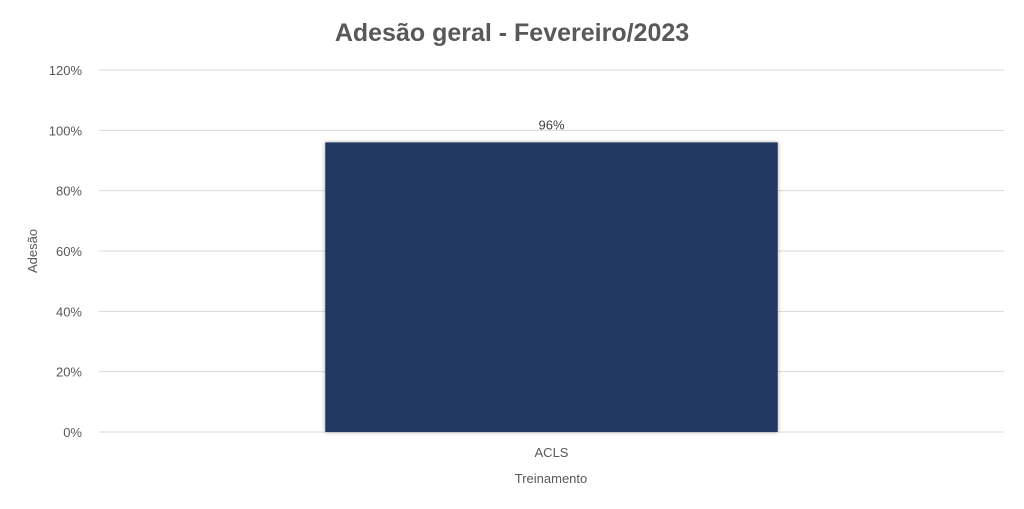 The width and height of the screenshot is (1024, 509). I want to click on data-labels: 96%, so click(551, 124).